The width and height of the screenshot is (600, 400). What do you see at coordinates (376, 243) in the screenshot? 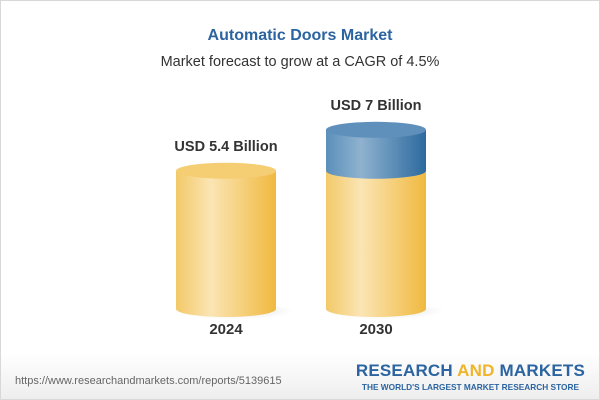
I see `cylinder-body-2030` at bounding box center [376, 243].